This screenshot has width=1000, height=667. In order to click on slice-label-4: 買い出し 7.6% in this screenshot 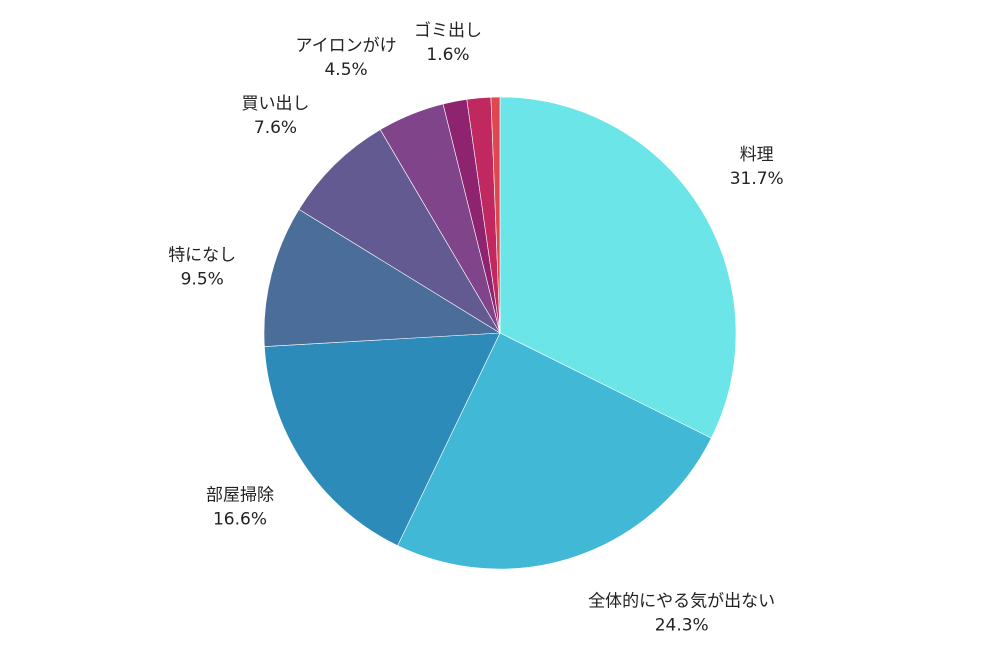, I will do `click(276, 116)`.